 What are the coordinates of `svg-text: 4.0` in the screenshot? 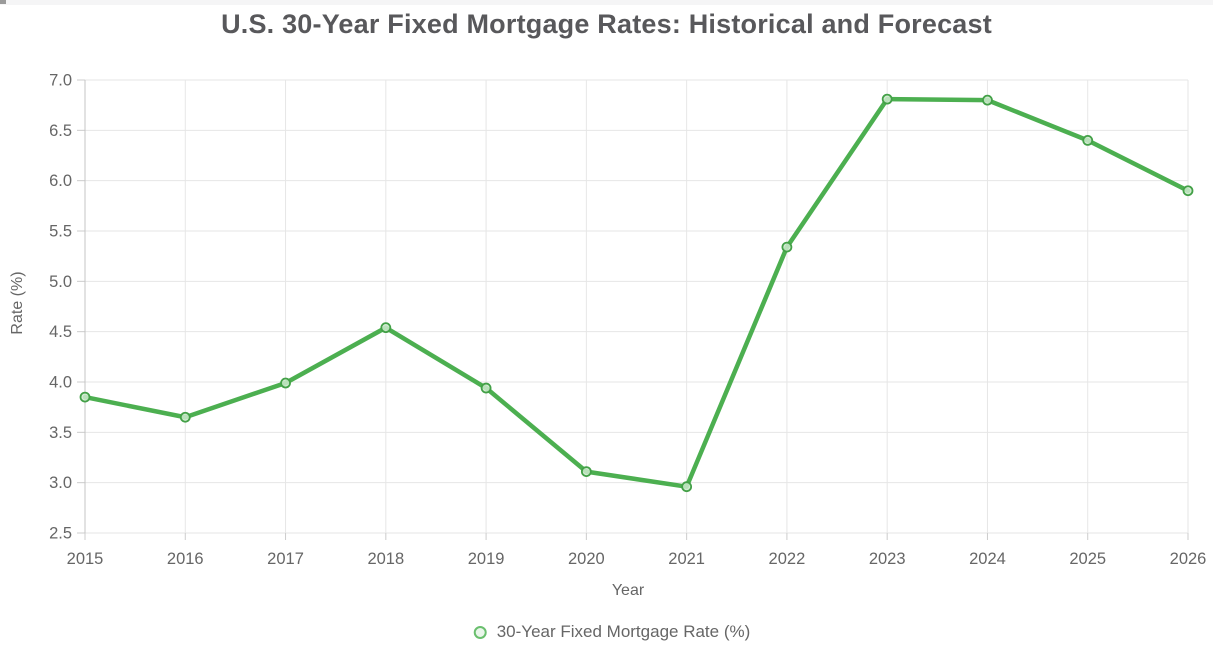 It's located at (60, 383).